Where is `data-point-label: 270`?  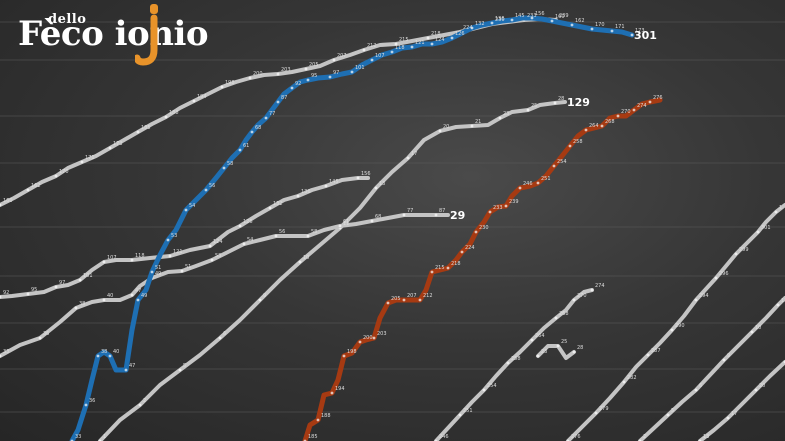
data-point-label: 270 is located at coordinates (626, 112).